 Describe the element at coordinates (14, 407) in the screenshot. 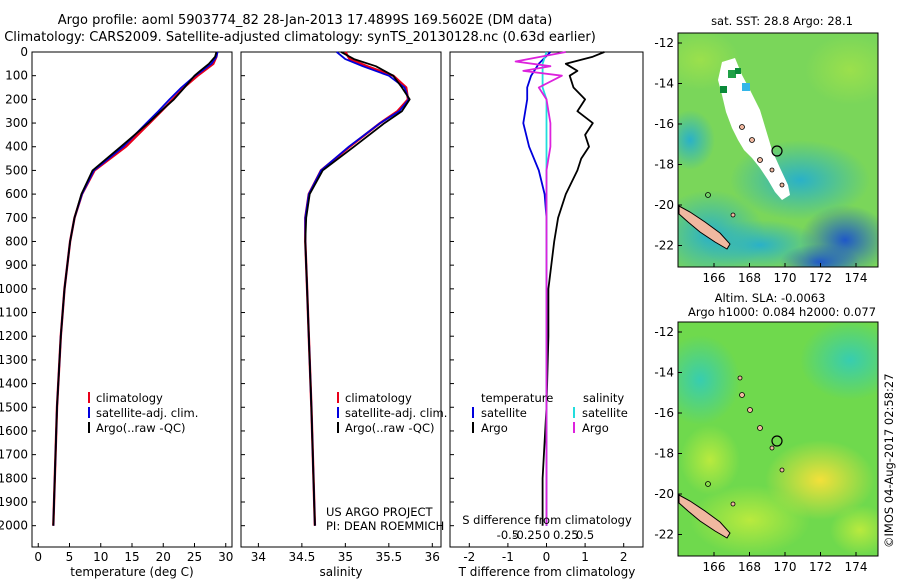

I see `depth-tick-label: 1500` at that location.